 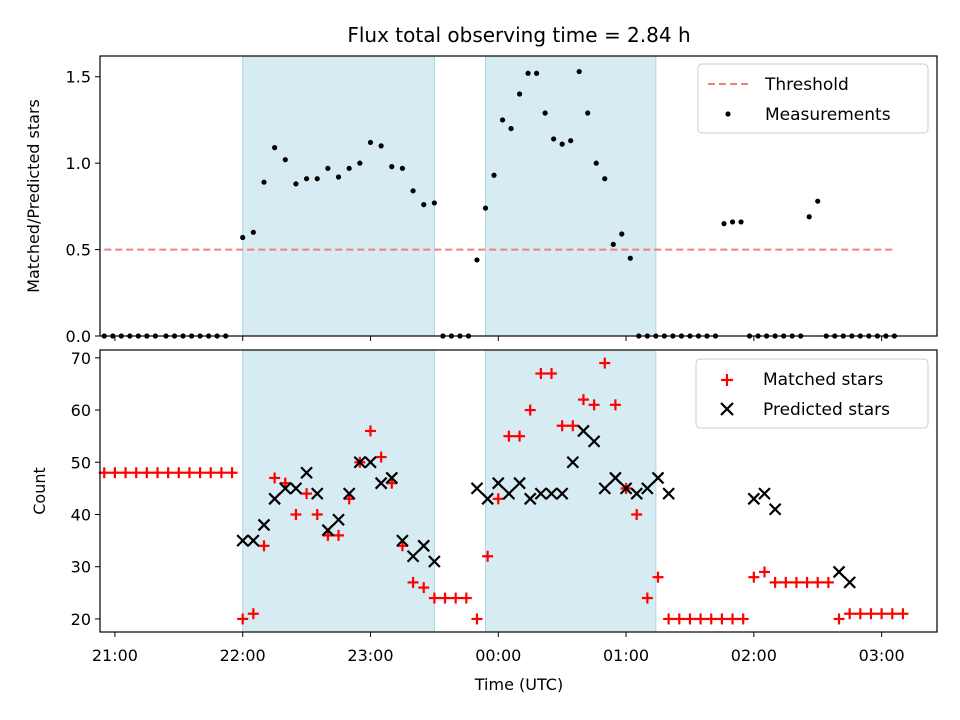 I want to click on bottom-x-ticks: 21:00 22:00 23:00 00:00 01:00 02:00 03:00, so click(x=498, y=648).